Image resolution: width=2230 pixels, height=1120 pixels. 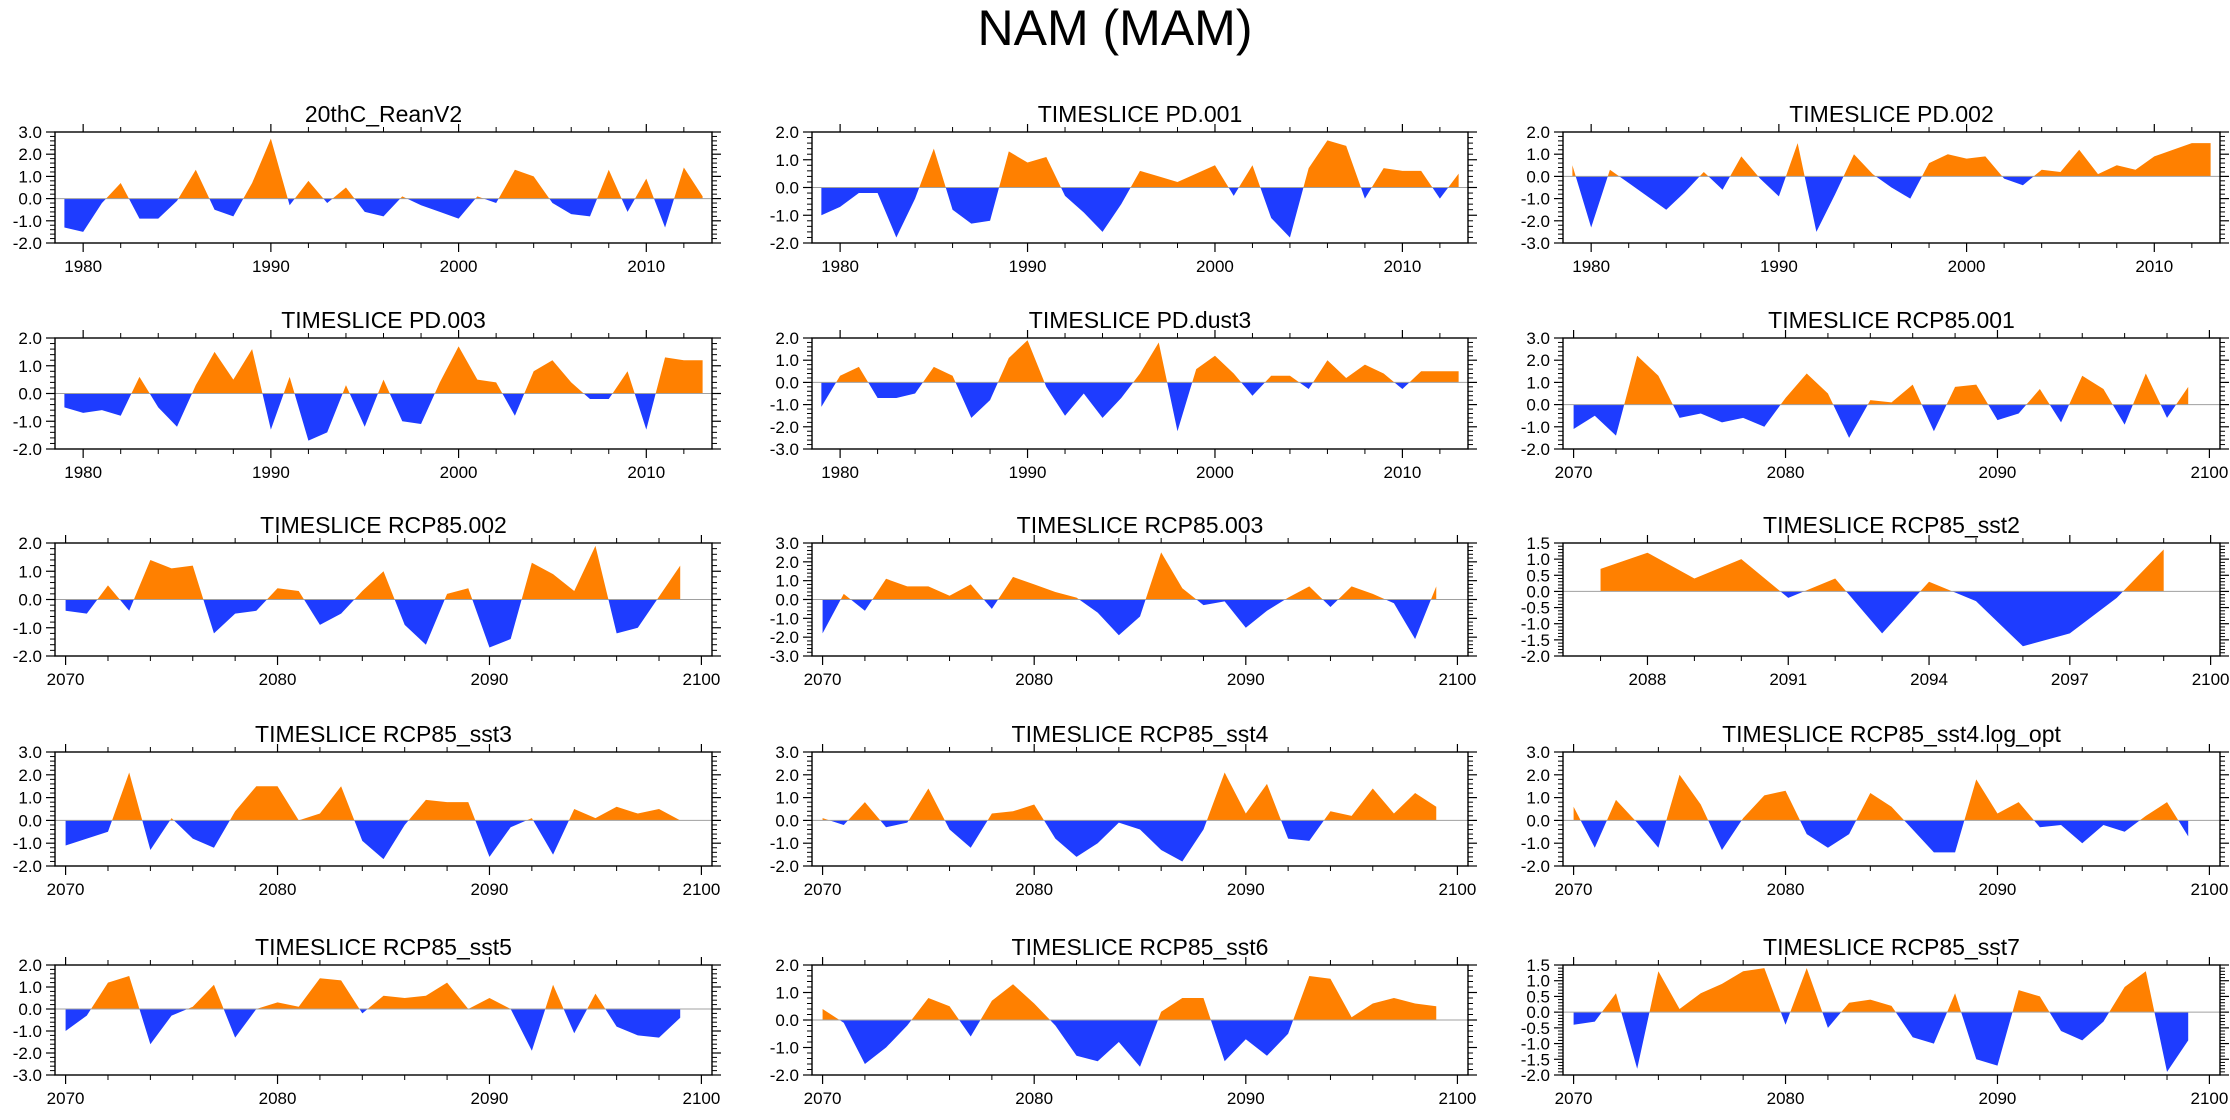 What do you see at coordinates (27, 1075) in the screenshot?
I see `y-tick-label: -3.0` at bounding box center [27, 1075].